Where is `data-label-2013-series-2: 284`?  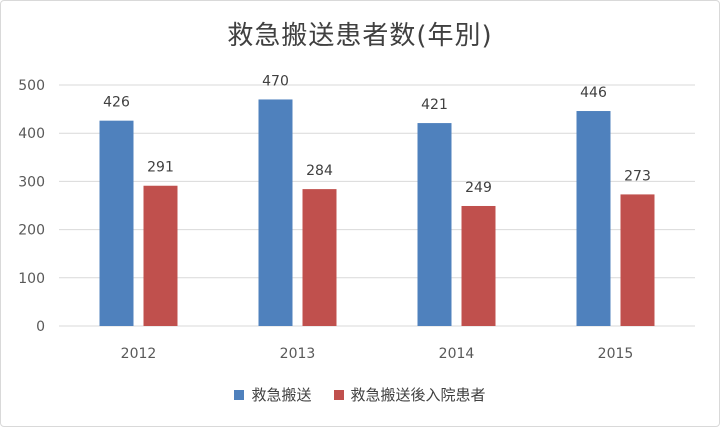
data-label-2013-series-2: 284 is located at coordinates (319, 171).